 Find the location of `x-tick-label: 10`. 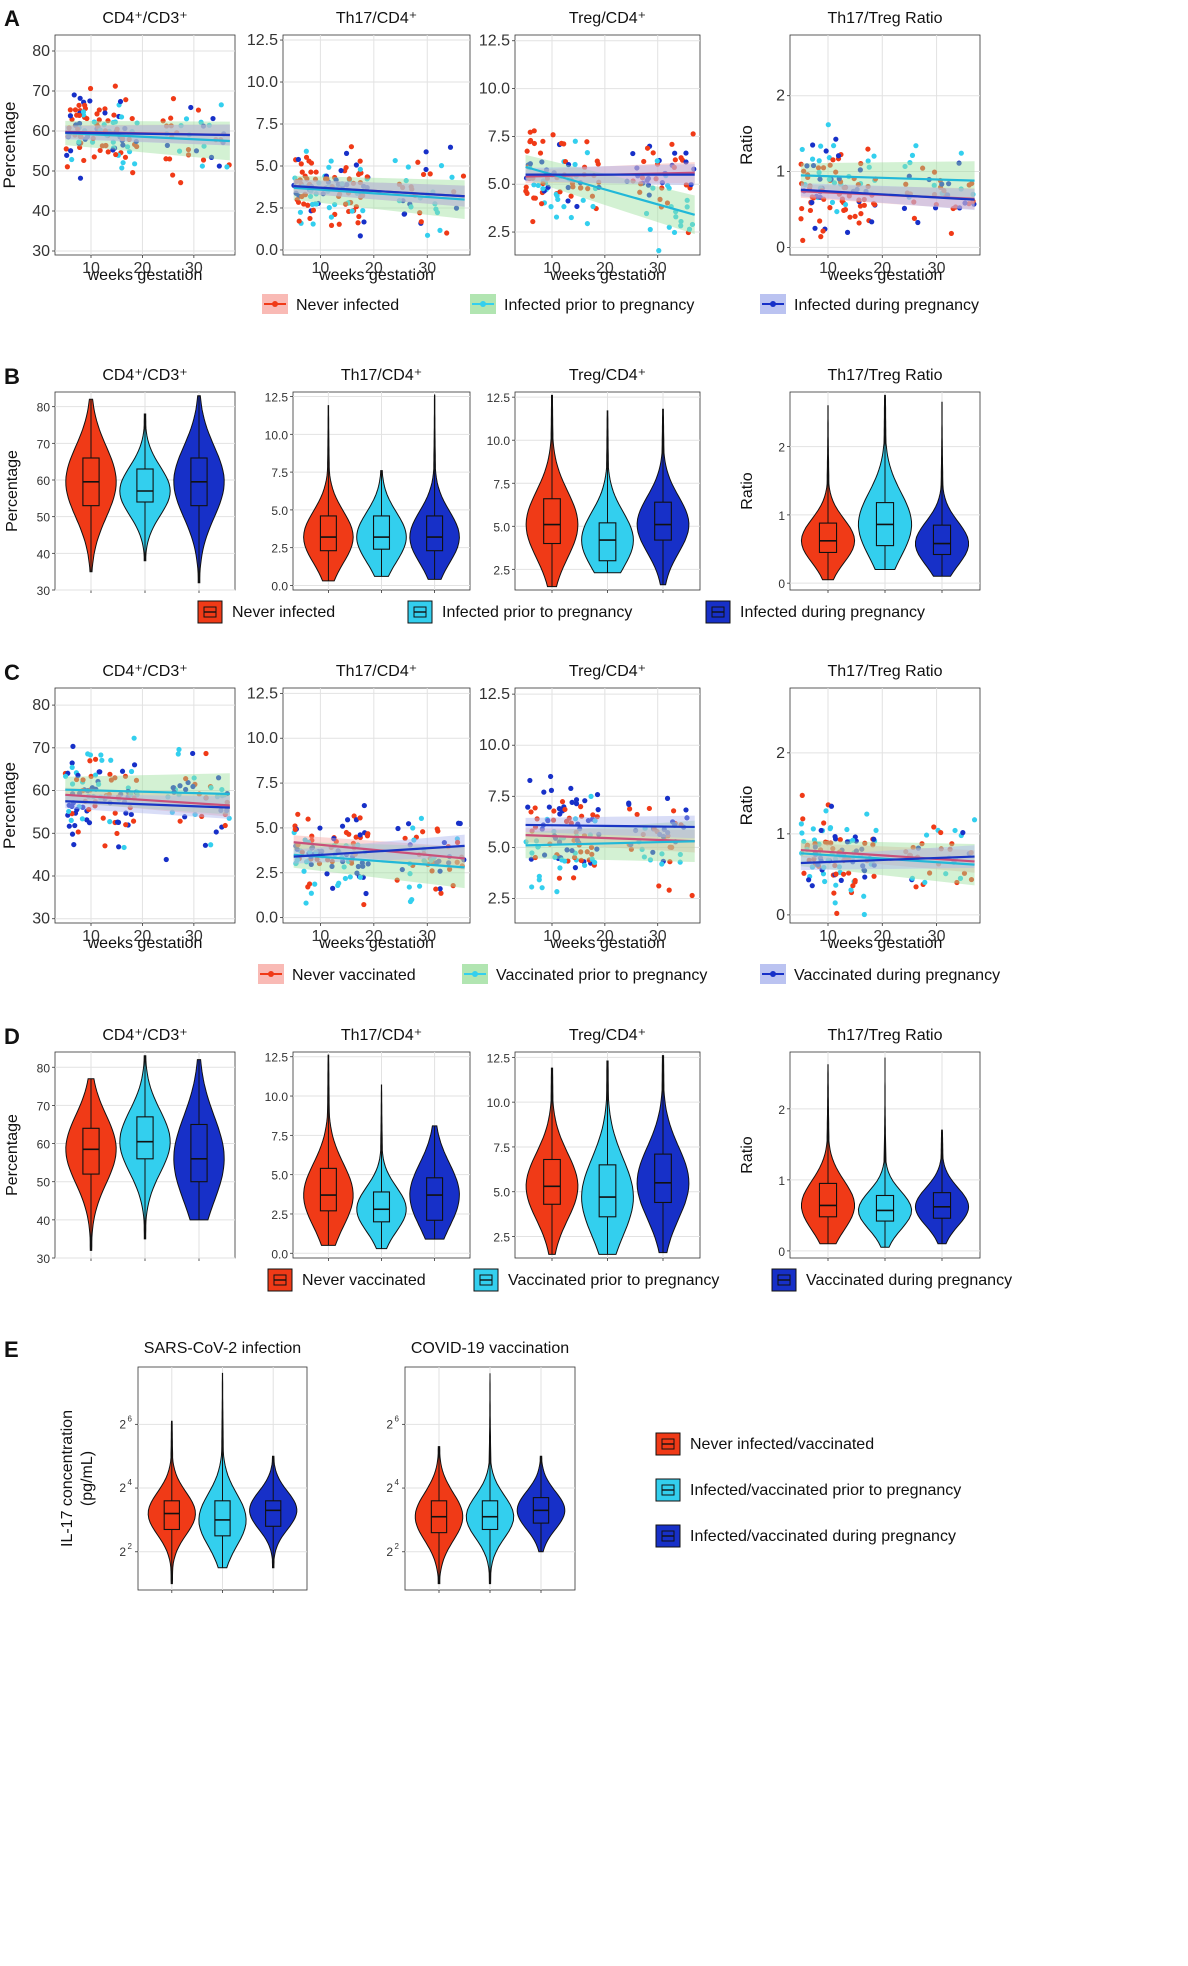

x-tick-label: 10 is located at coordinates (828, 268).